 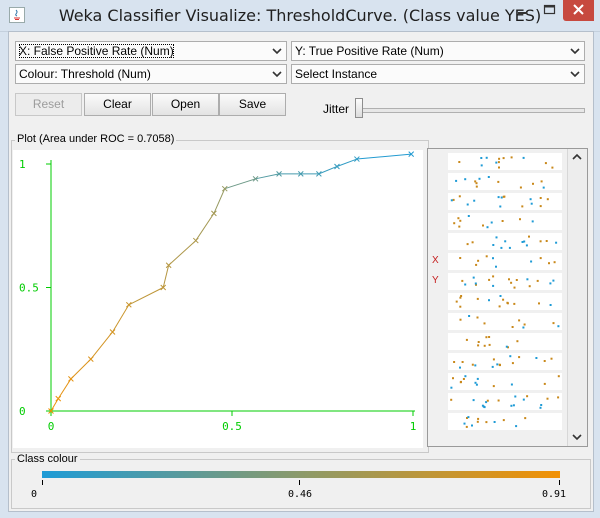 What do you see at coordinates (577, 297) in the screenshot?
I see `vertical-scrollbar` at bounding box center [577, 297].